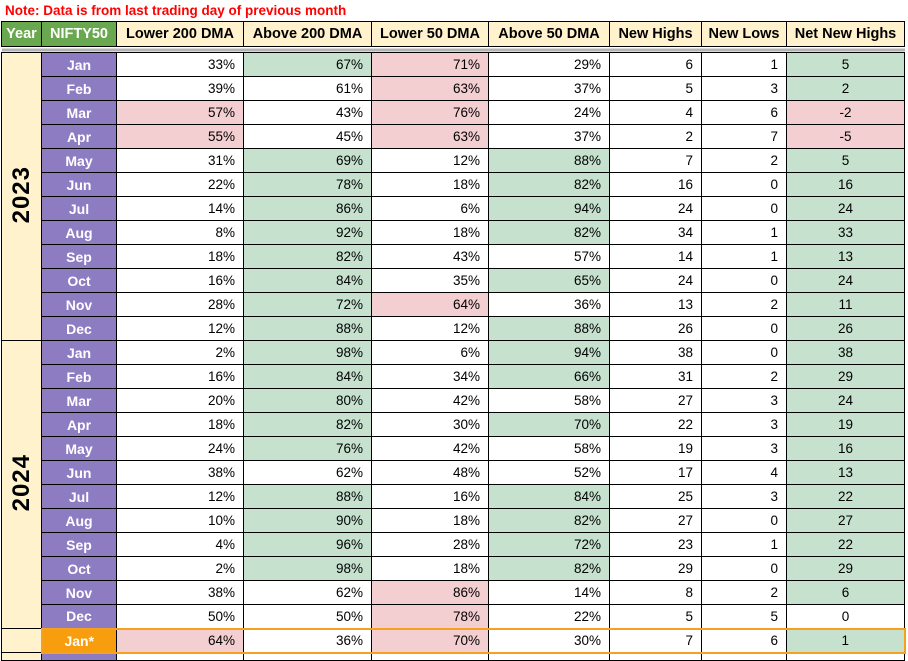  What do you see at coordinates (180, 424) in the screenshot?
I see `cell-l200: 18%` at bounding box center [180, 424].